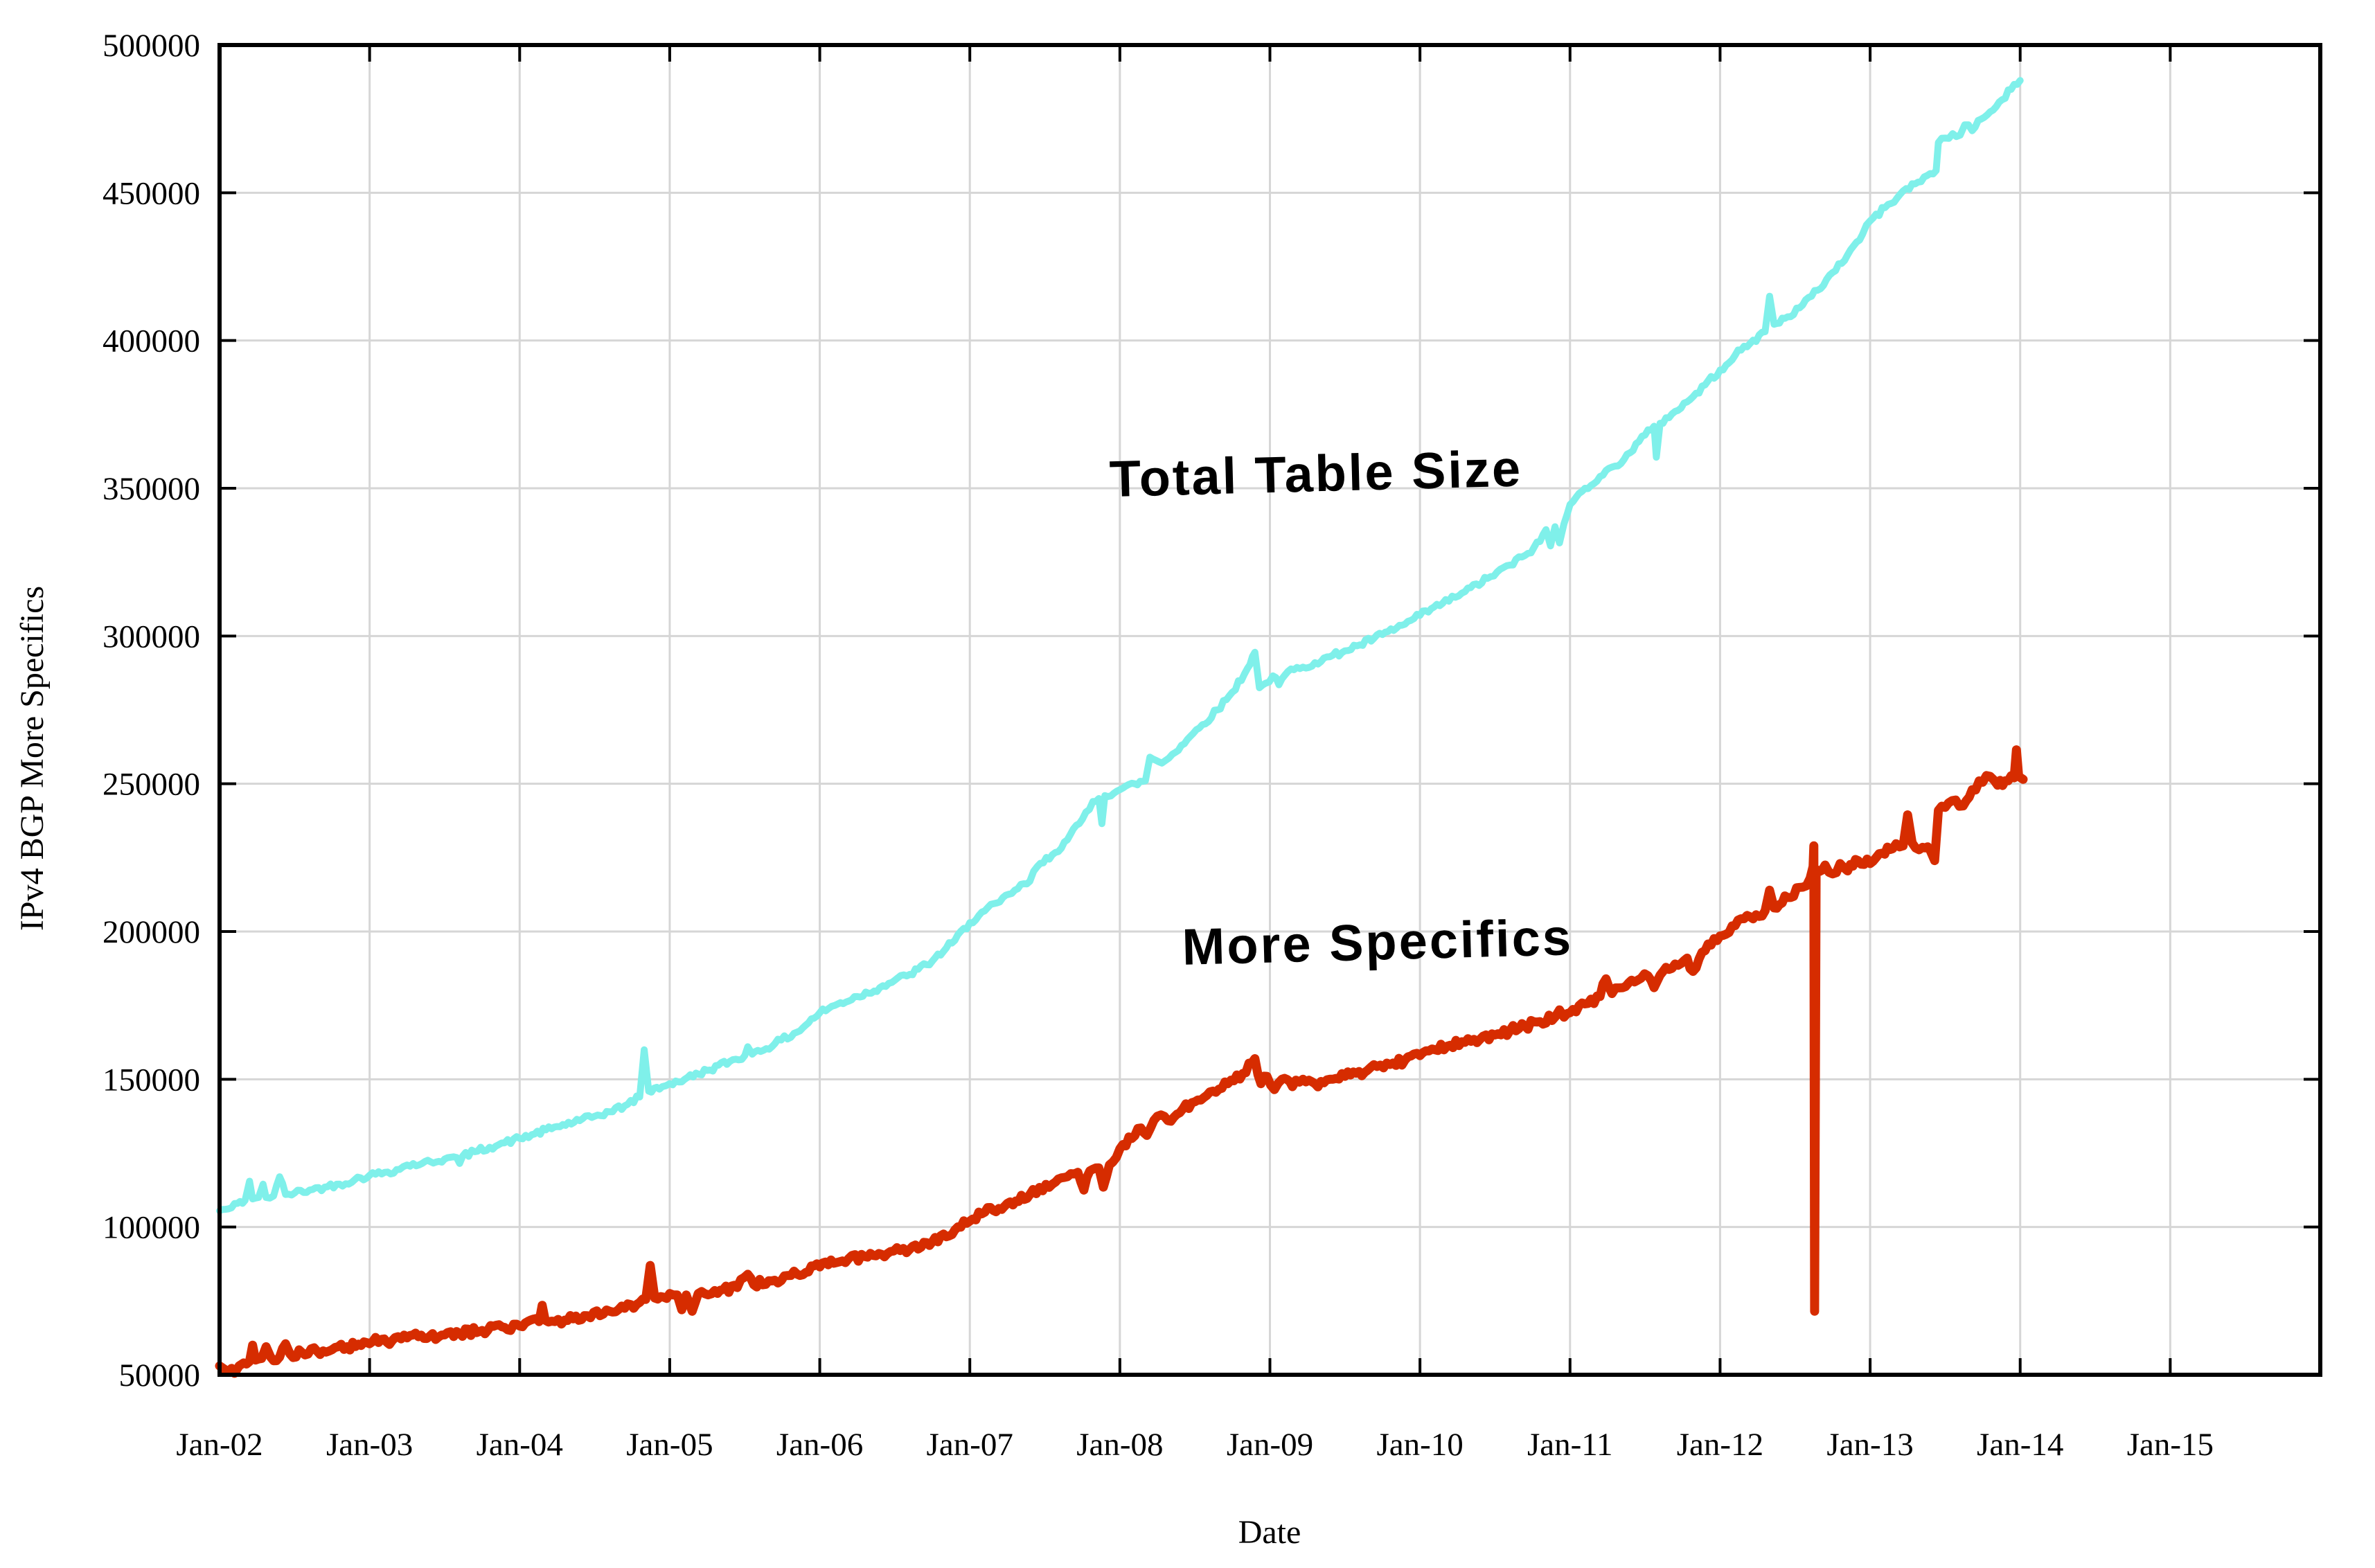 This screenshot has width=2375, height=1568. I want to click on x-tick-label: Jan-02, so click(220, 1445).